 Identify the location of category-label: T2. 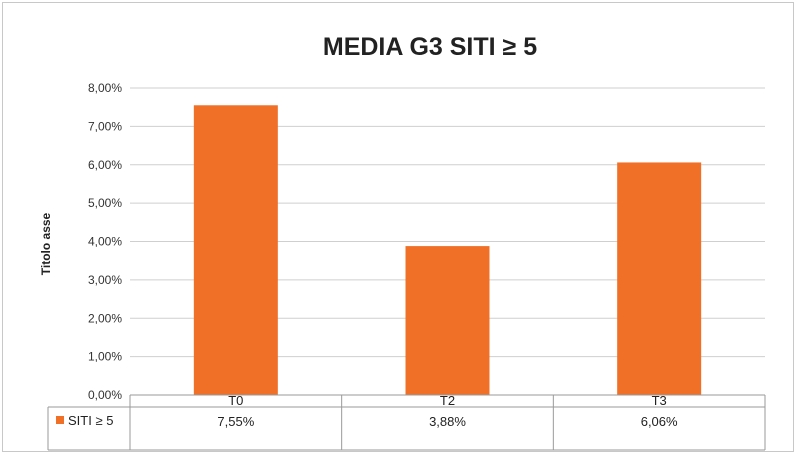
(447, 400).